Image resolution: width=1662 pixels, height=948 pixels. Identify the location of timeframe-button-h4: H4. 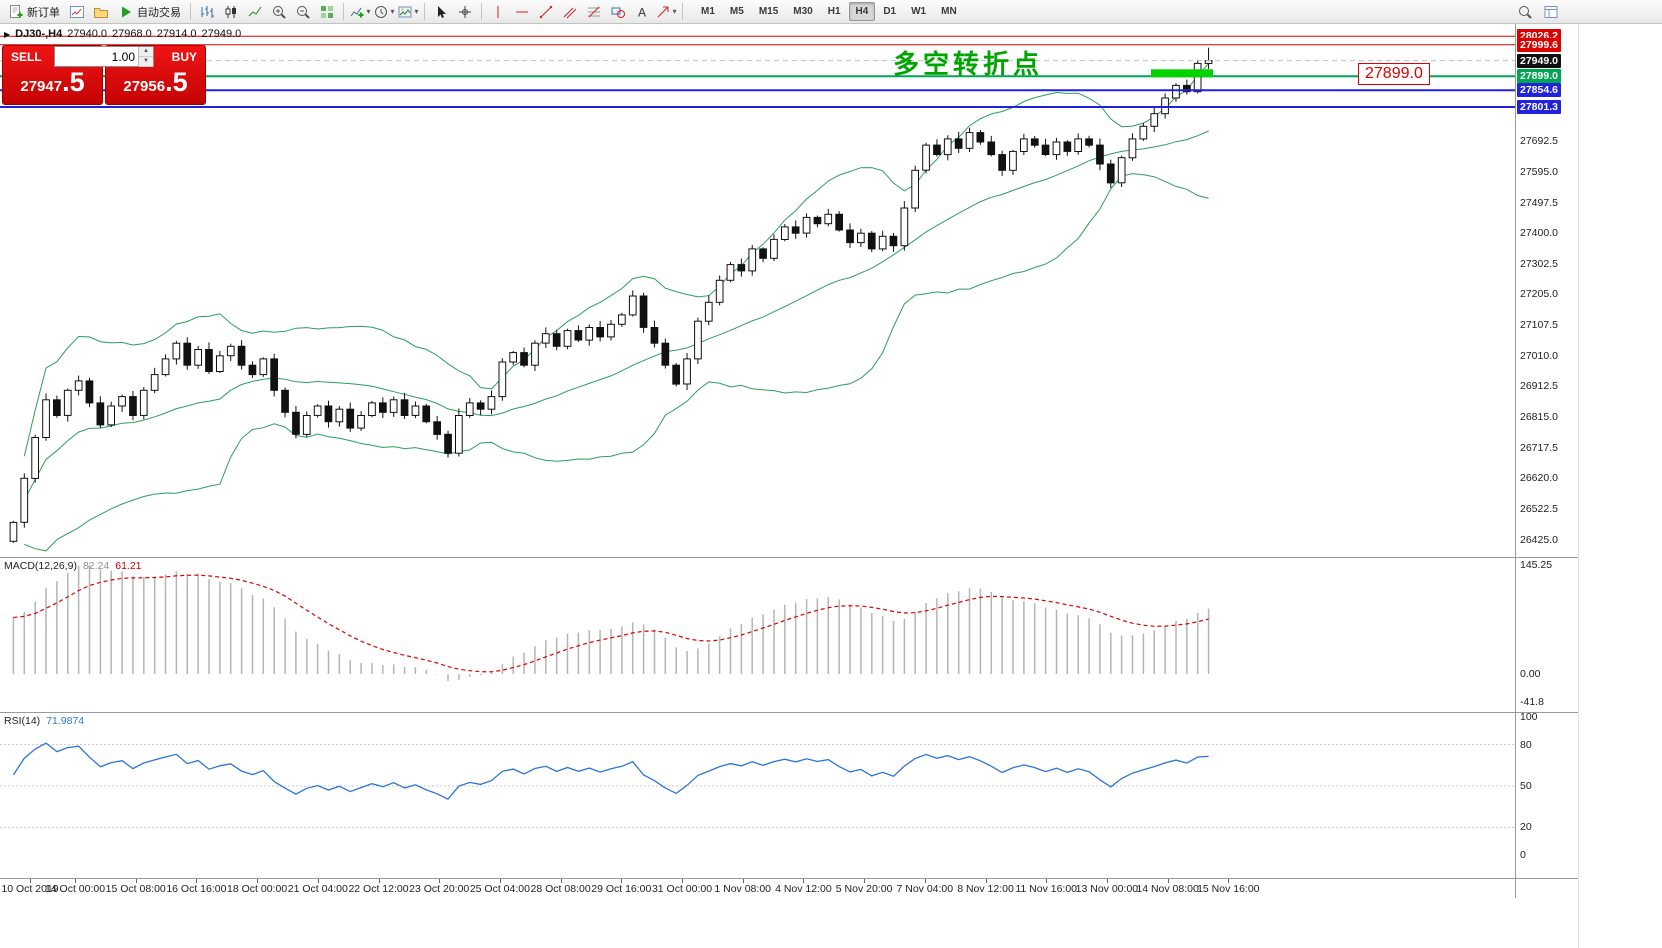
(862, 11).